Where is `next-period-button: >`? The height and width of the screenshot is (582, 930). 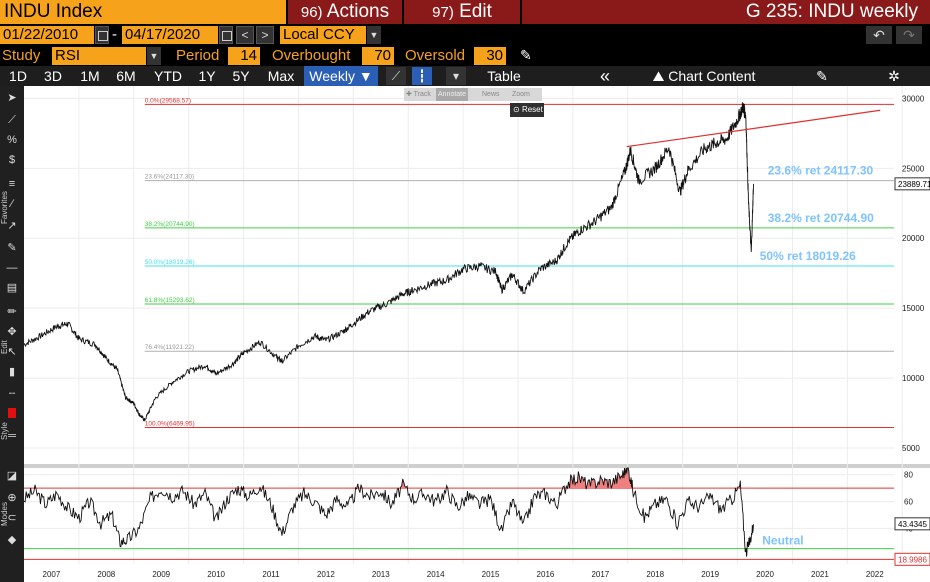 next-period-button: > is located at coordinates (265, 35).